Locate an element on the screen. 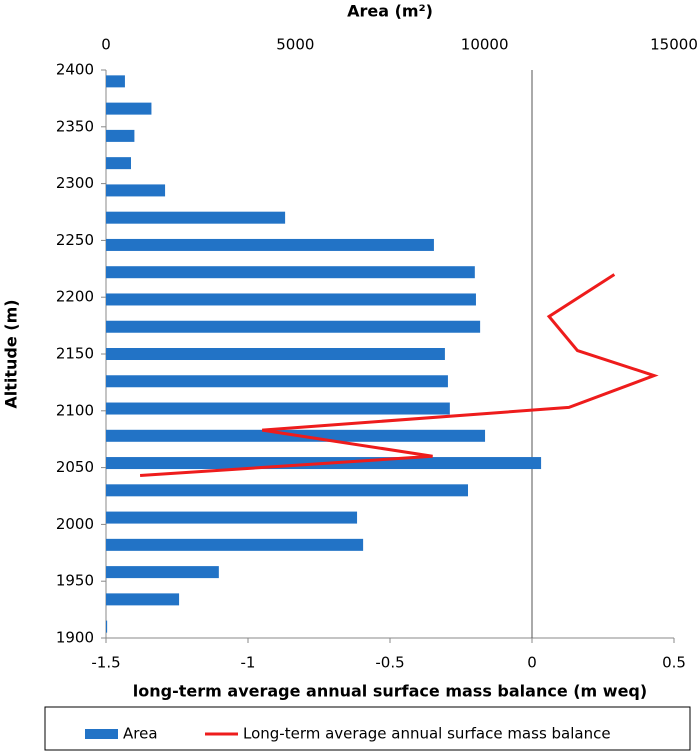 This screenshot has height=755, width=699. top-axis-title: Area (m²) is located at coordinates (390, 11).